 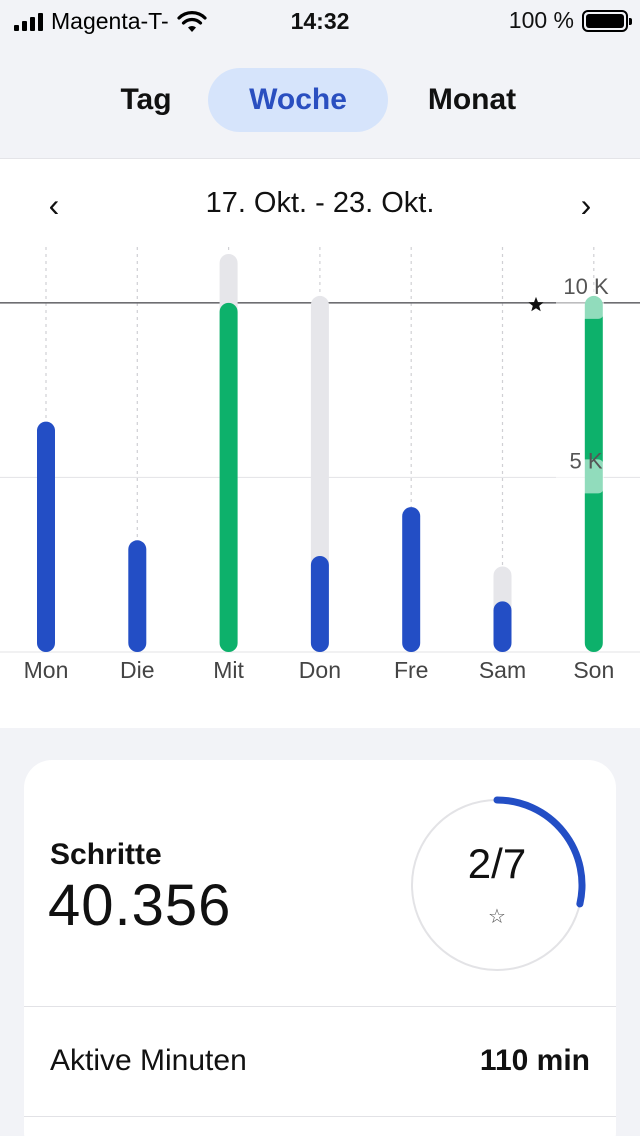 I want to click on tab-woche: Woche, so click(x=298, y=100).